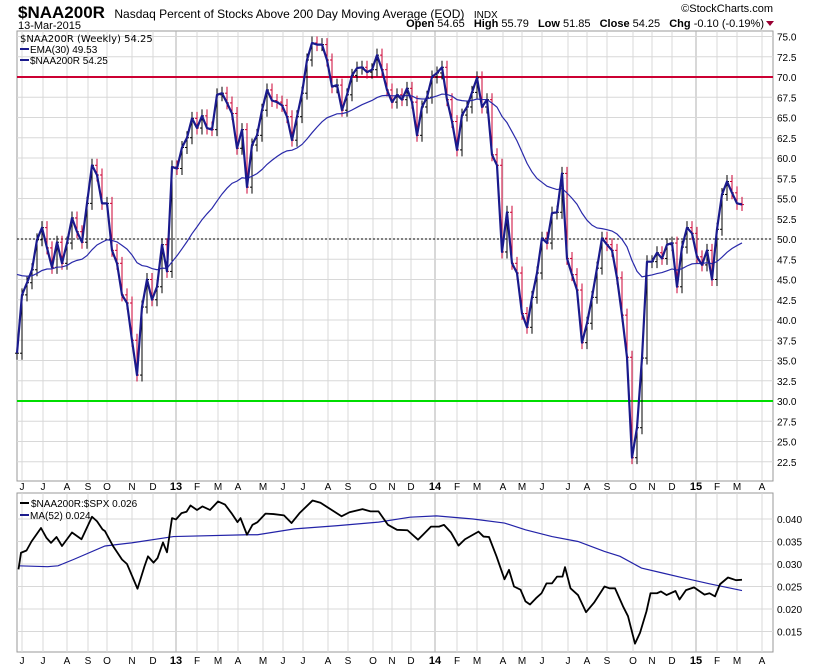 This screenshot has width=820, height=668. What do you see at coordinates (86, 39) in the screenshot?
I see `legend-main: $NAA200R (Weekly) 54.25` at bounding box center [86, 39].